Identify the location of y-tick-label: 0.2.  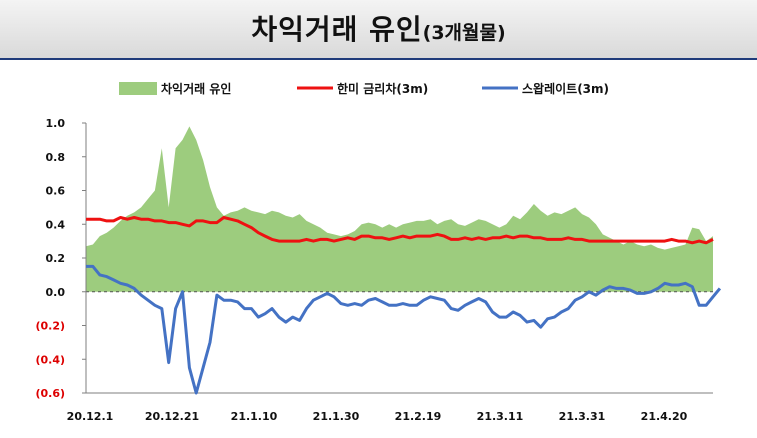
(56, 258).